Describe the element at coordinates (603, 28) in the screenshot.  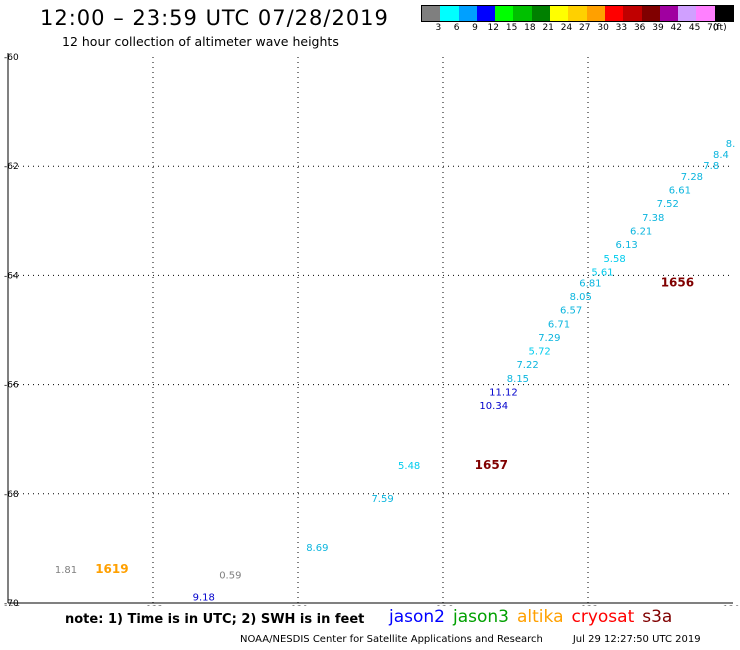
I see `legend-label: 30` at that location.